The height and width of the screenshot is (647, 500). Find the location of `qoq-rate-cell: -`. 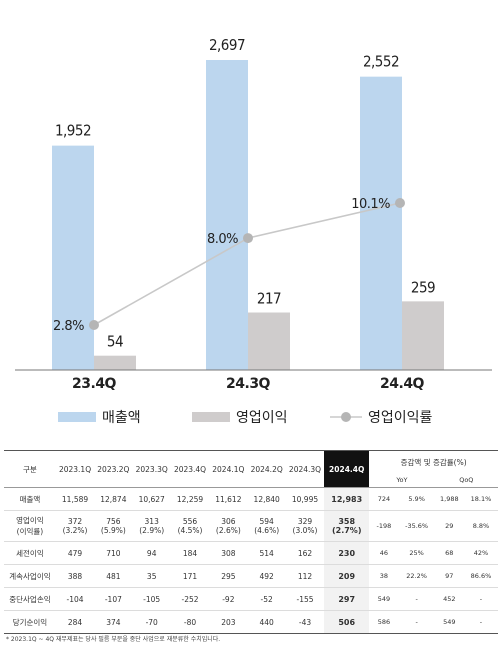

qoq-rate-cell: - is located at coordinates (480, 599).